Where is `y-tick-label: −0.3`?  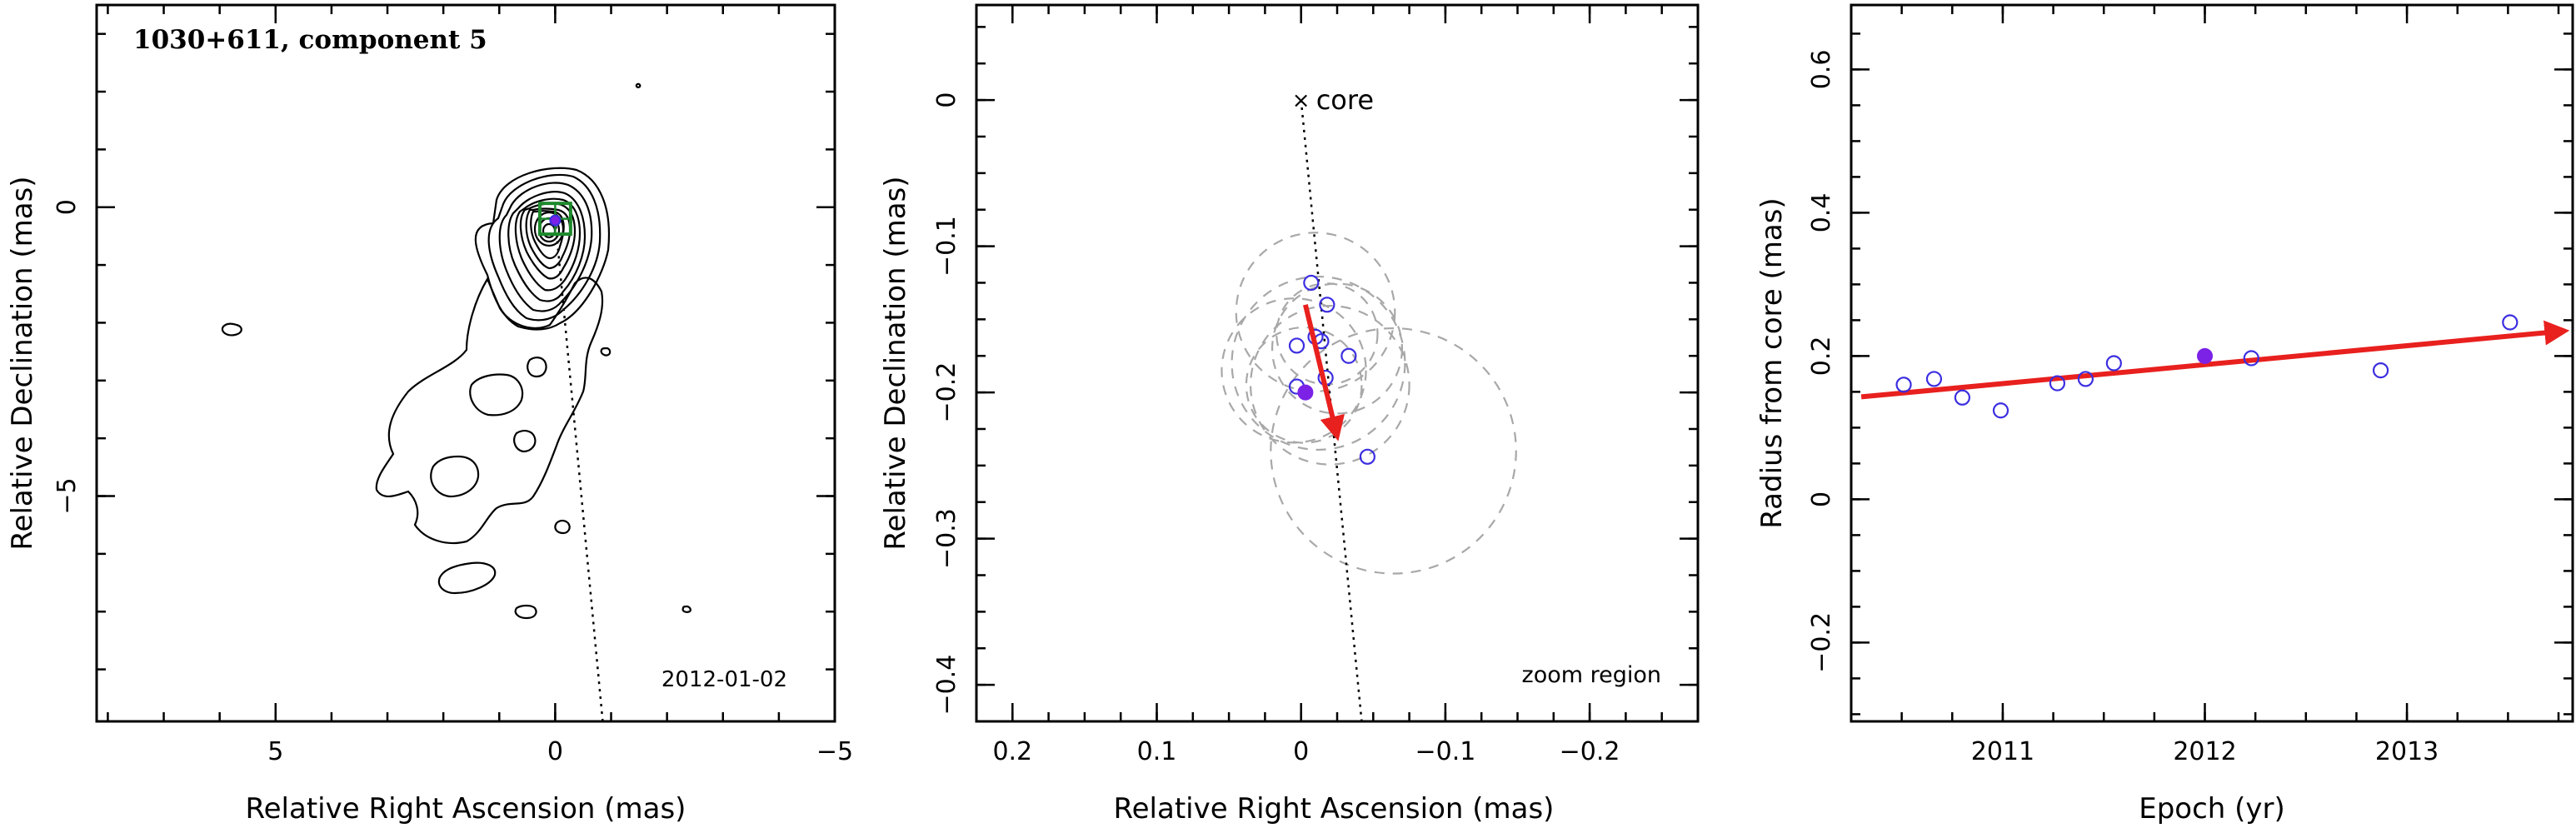
y-tick-label: −0.3 is located at coordinates (946, 538).